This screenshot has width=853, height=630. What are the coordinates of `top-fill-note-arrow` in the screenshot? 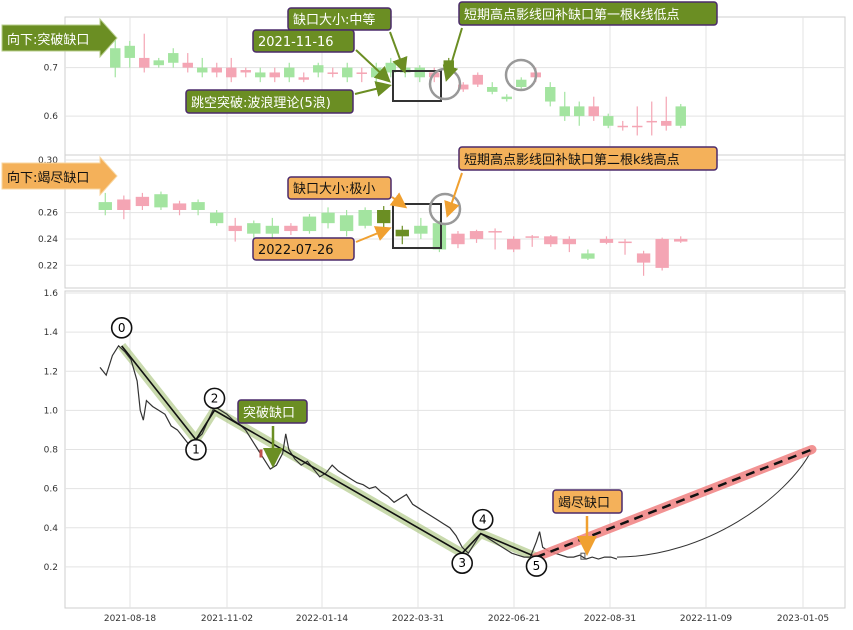 It's located at (452, 54).